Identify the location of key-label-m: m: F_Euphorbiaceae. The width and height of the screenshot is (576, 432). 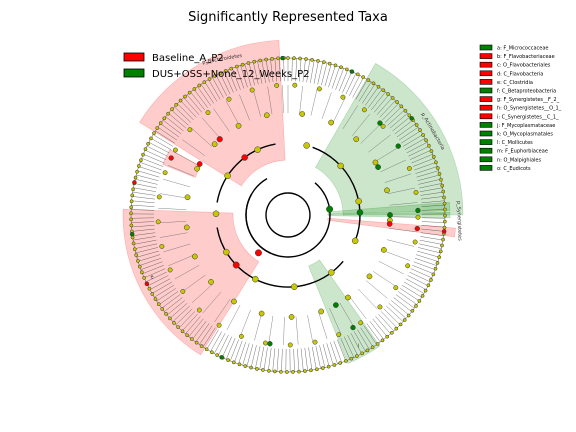
(522, 152).